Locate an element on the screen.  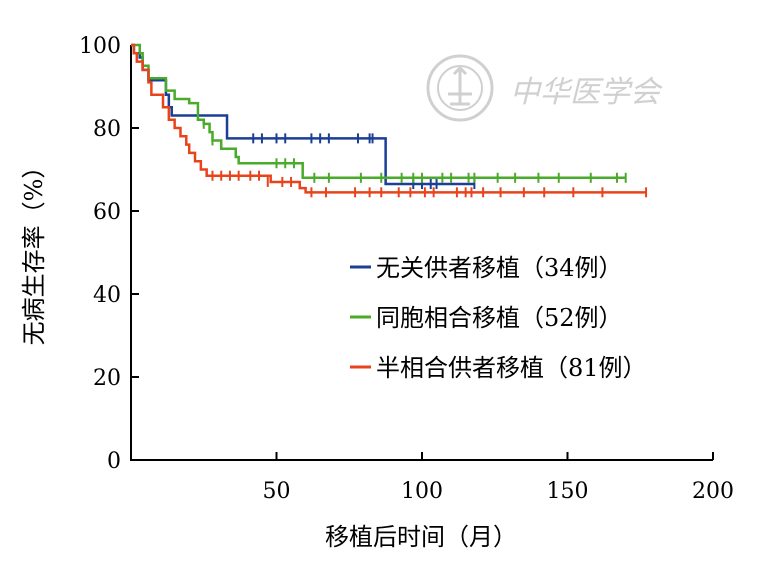
x-tick-label: 50 is located at coordinates (277, 491).